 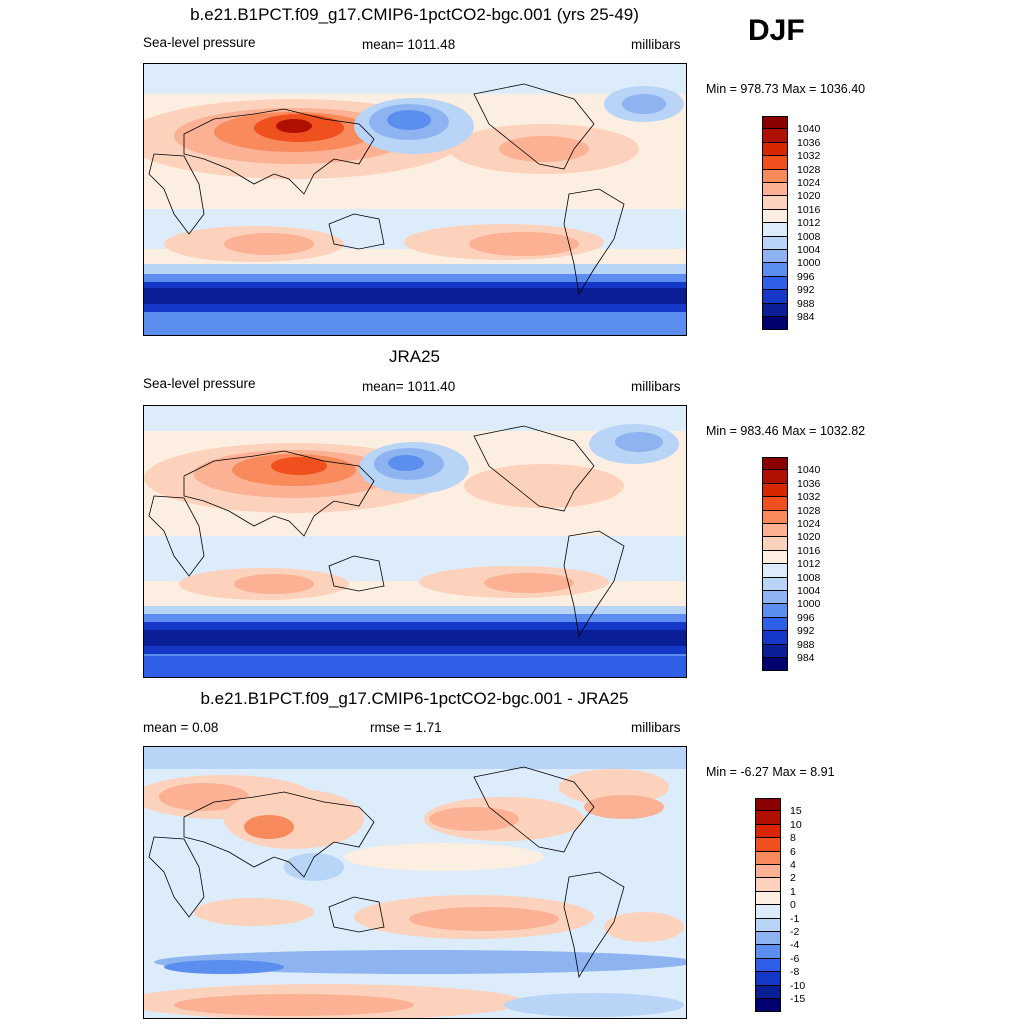 I want to click on colorbar-tick-label: 10, so click(x=796, y=824).